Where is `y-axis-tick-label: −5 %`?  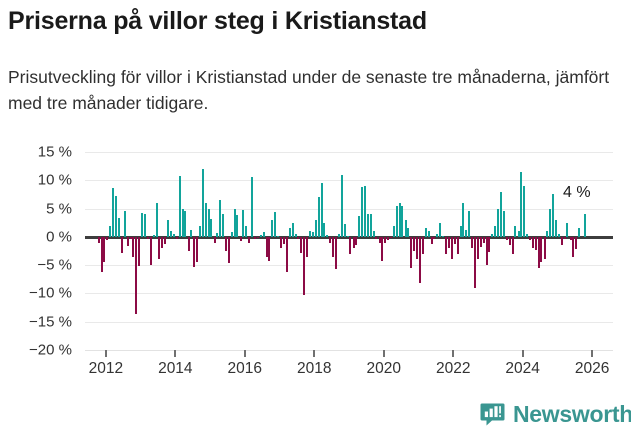
y-axis-tick-label: −5 % is located at coordinates (54, 265).